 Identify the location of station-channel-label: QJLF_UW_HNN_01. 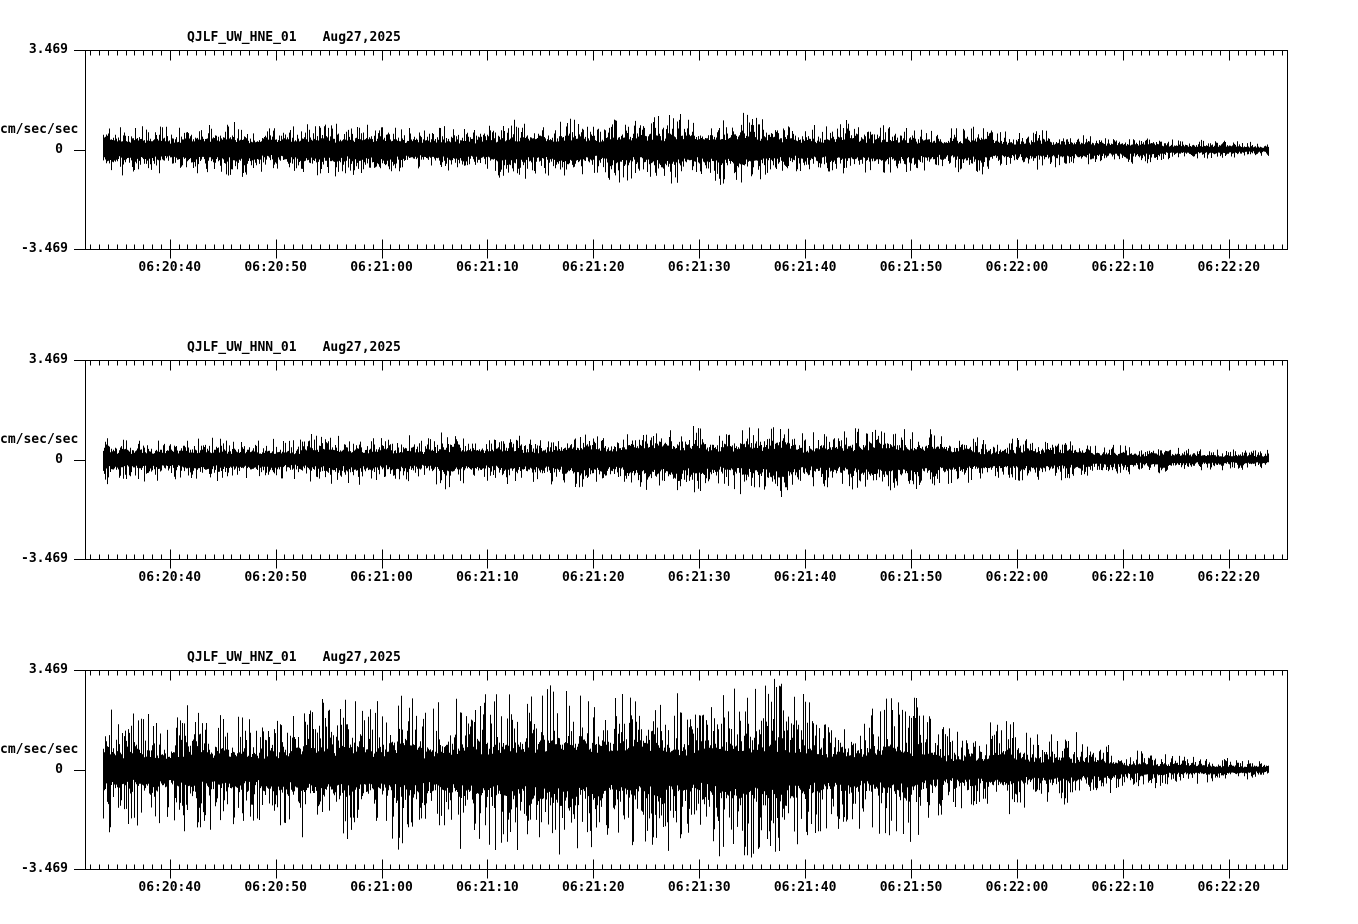
(242, 347).